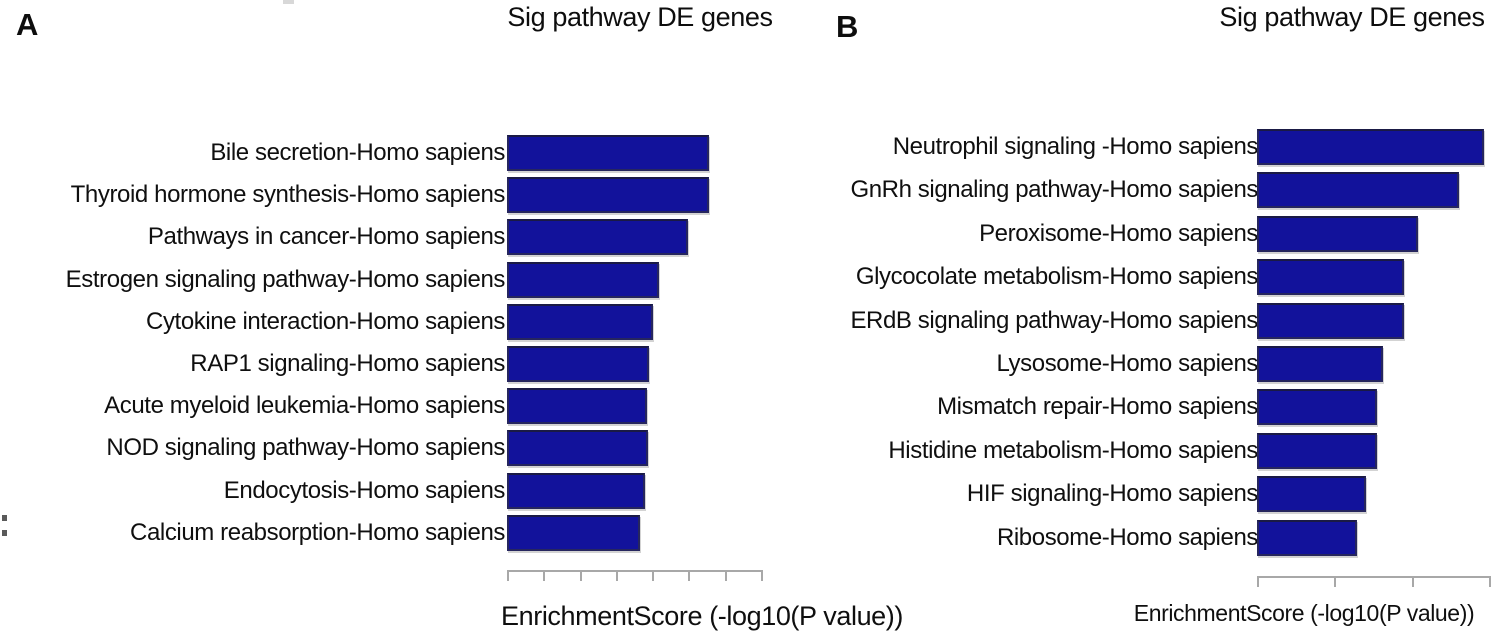  I want to click on bar-label: Peroxisome-Homo sapiens, so click(1118, 233).